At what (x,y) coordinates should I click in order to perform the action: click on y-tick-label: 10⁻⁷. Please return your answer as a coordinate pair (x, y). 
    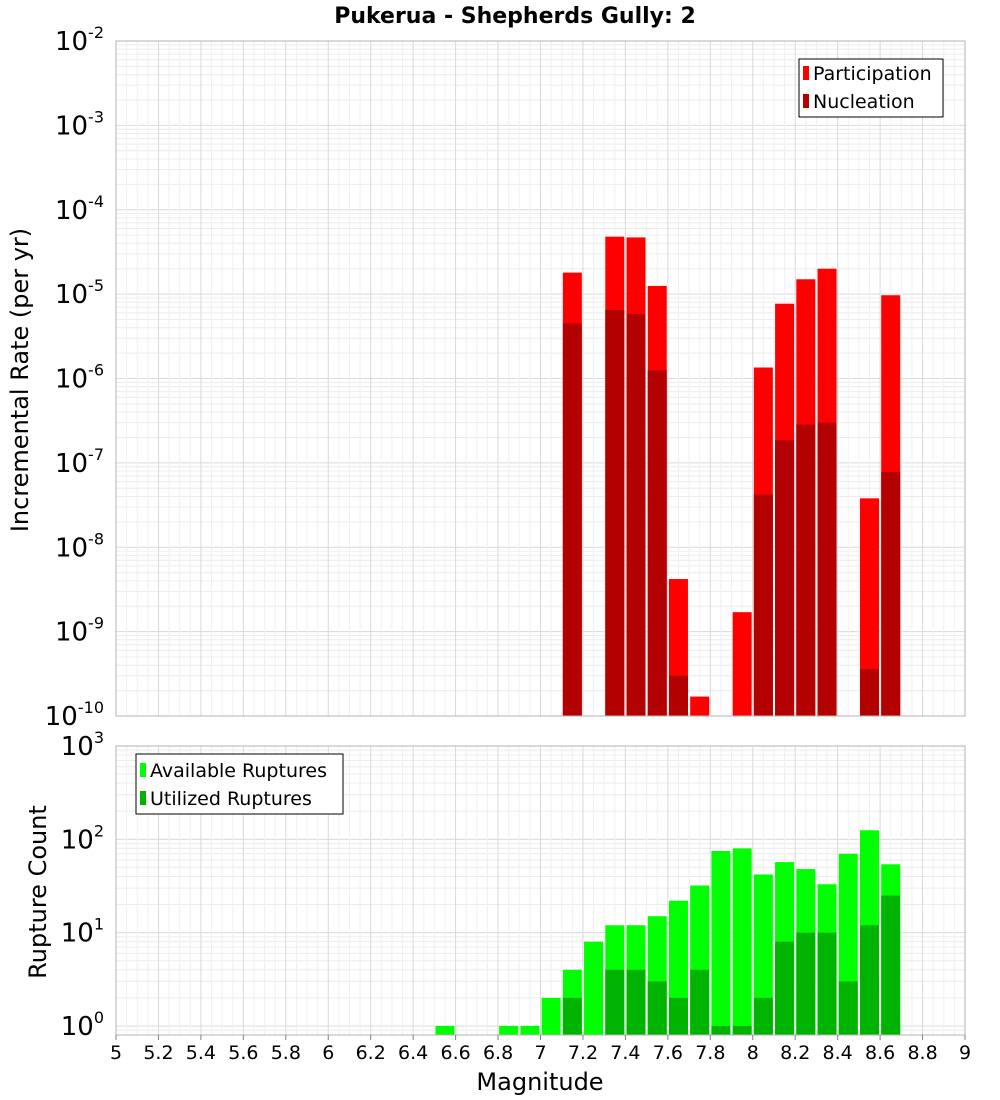
    Looking at the image, I should click on (79, 462).